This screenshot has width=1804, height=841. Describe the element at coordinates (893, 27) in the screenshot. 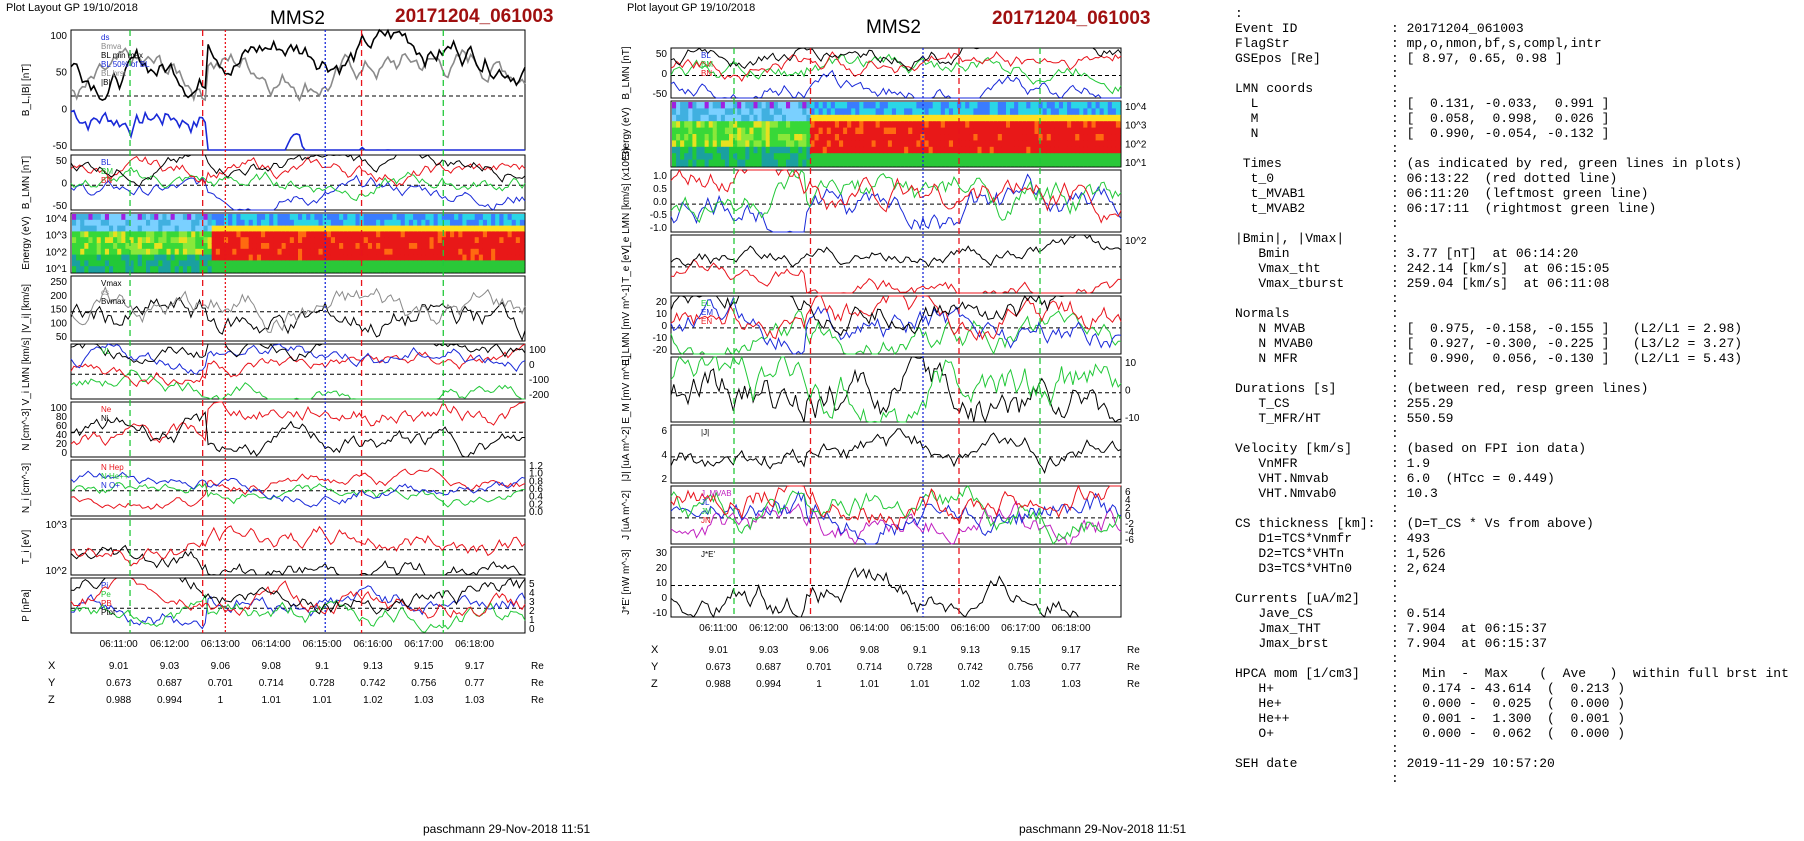

I see `mid-spacecraft-title: MMS2` at that location.